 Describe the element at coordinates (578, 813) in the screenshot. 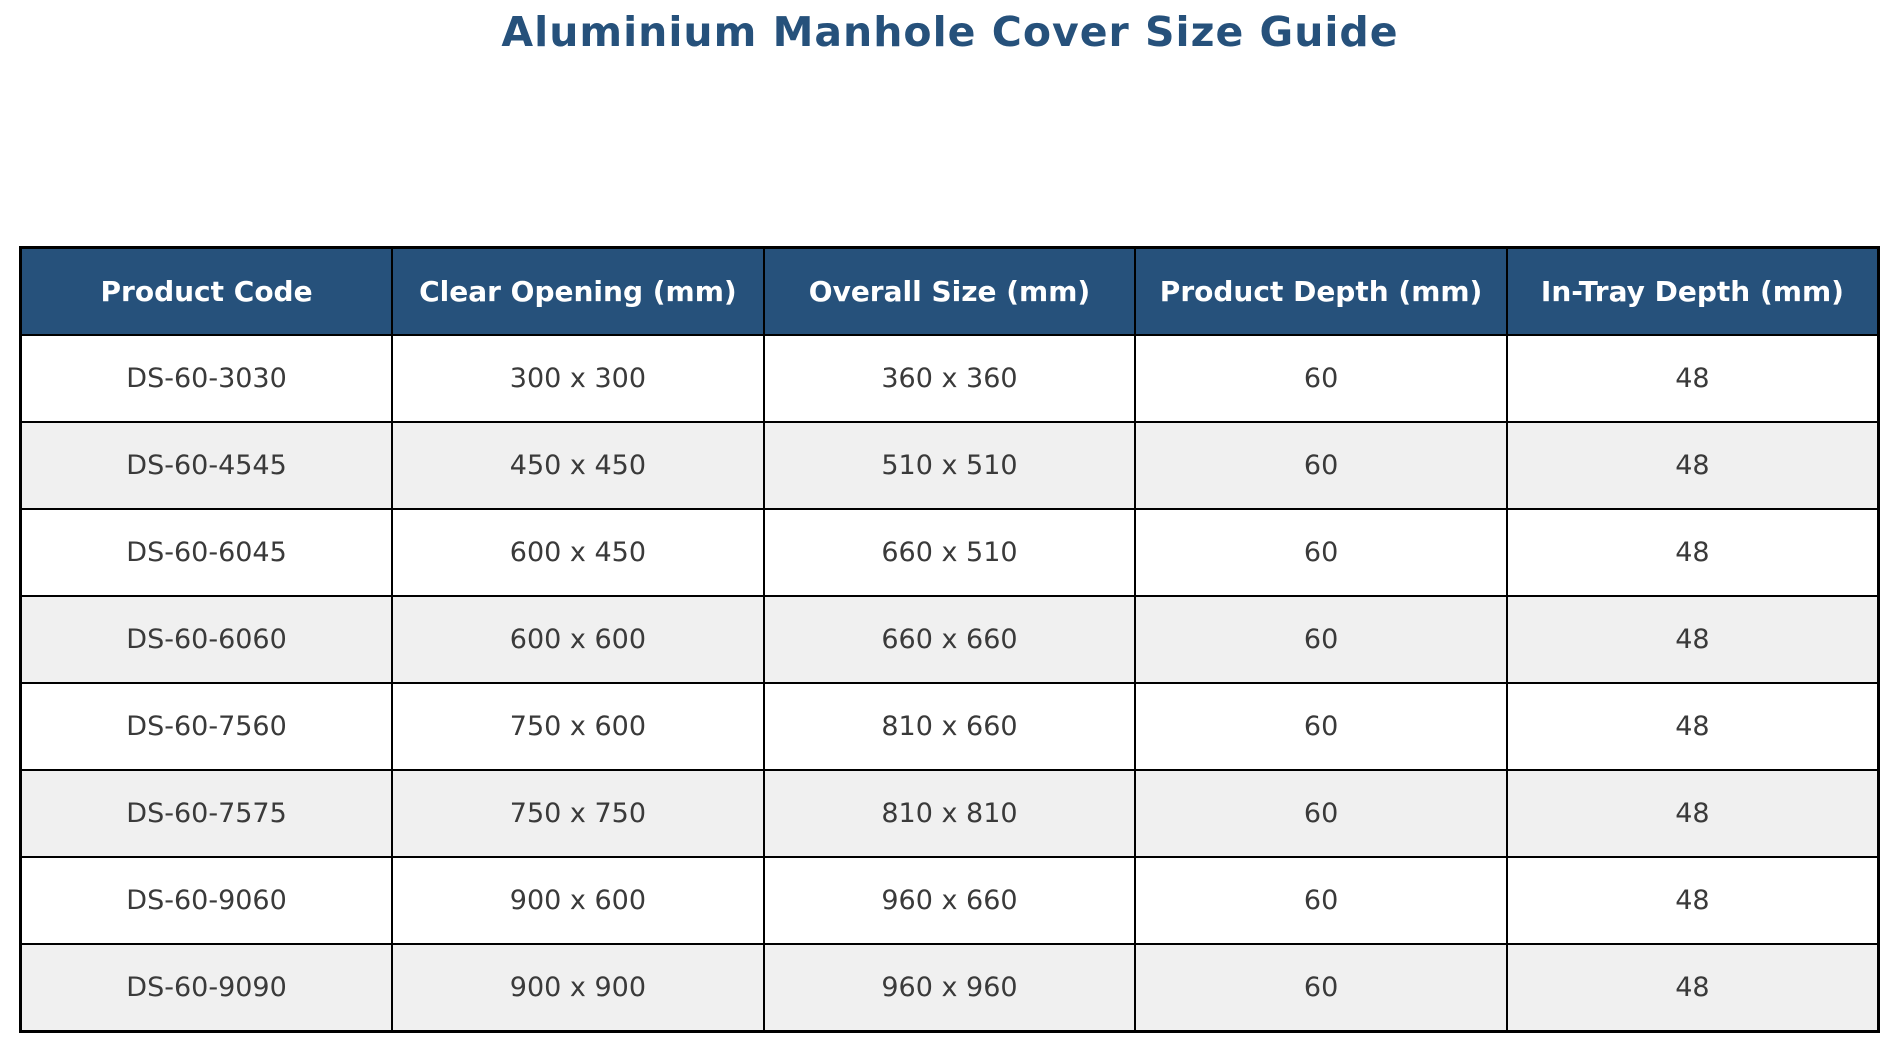

I see `cell-clear-opening: 750 x 750` at that location.